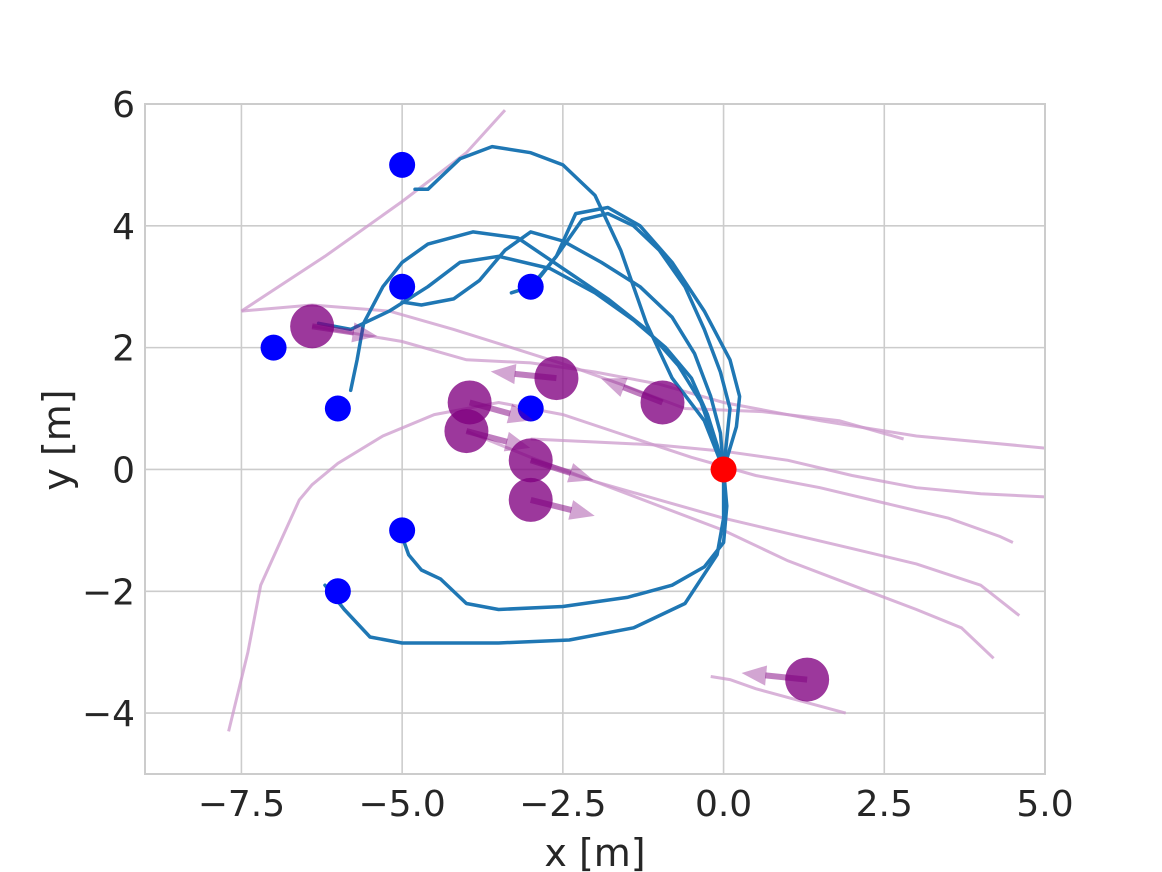  I want to click on y-tick-label: 4, so click(123, 227).